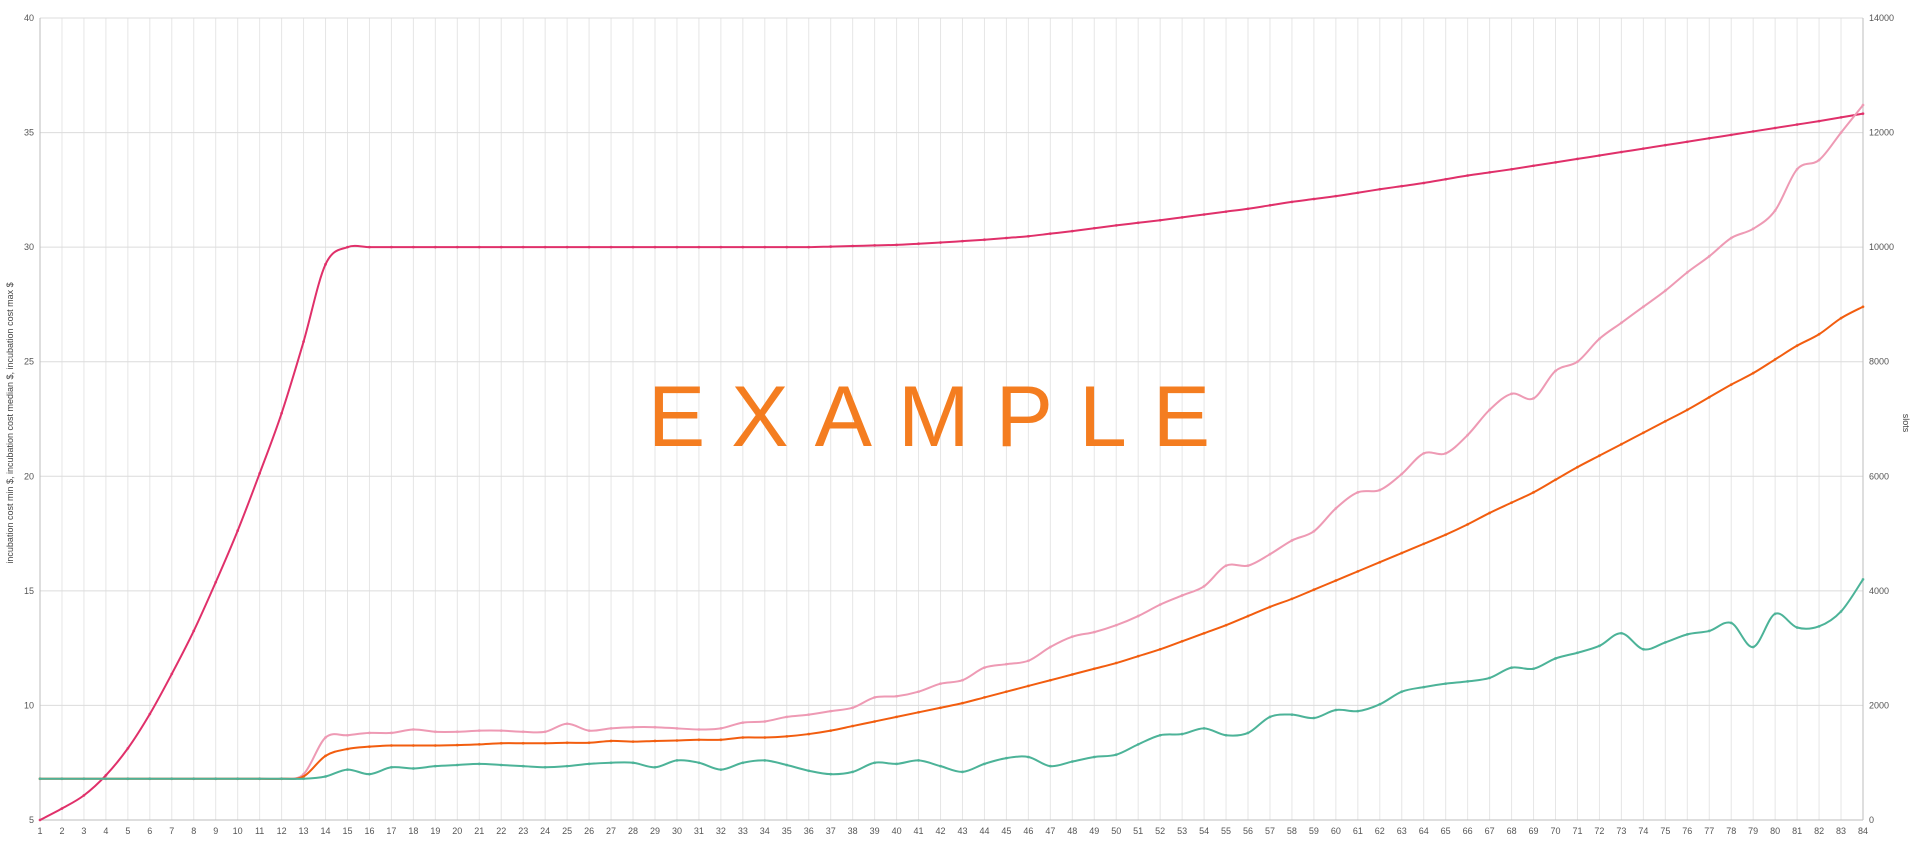 The width and height of the screenshot is (1916, 848). I want to click on x-tick-label: 24, so click(545, 831).